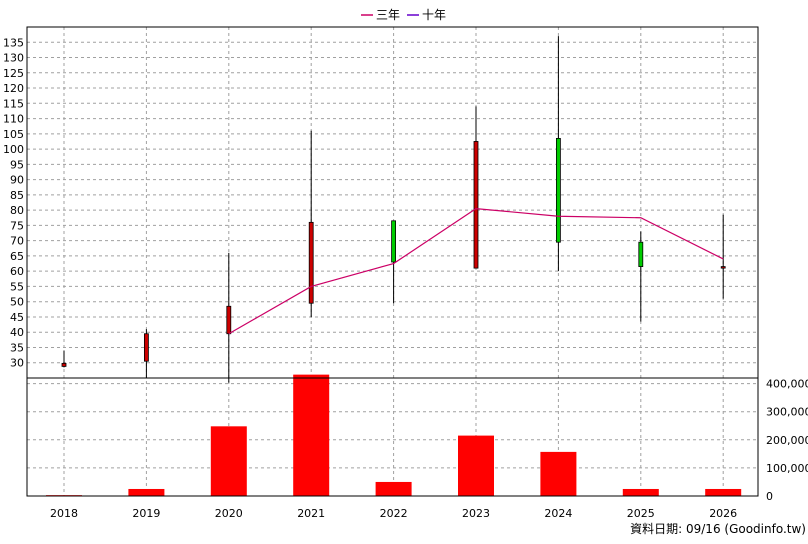  What do you see at coordinates (17, 347) in the screenshot?
I see `price-tick-label: 35` at bounding box center [17, 347].